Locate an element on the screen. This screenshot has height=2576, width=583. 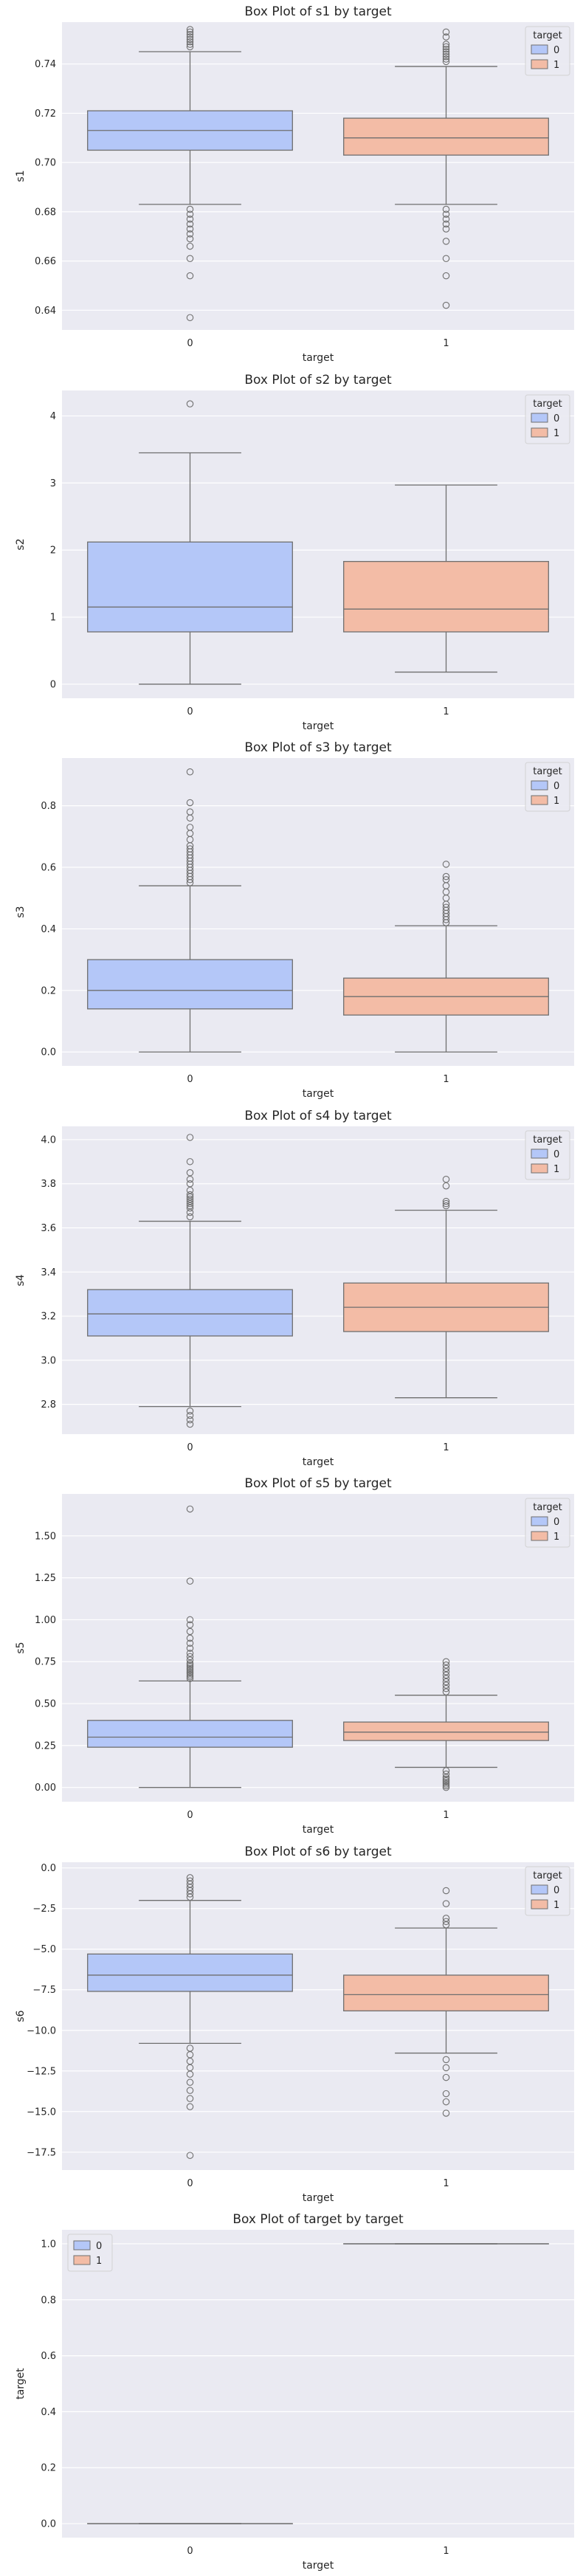
y-tick-label: 0.4 is located at coordinates (49, 2412).